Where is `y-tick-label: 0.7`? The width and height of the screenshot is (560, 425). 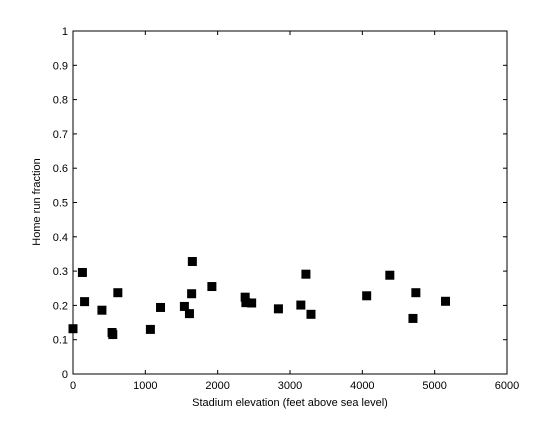 y-tick-label: 0.7 is located at coordinates (60, 135).